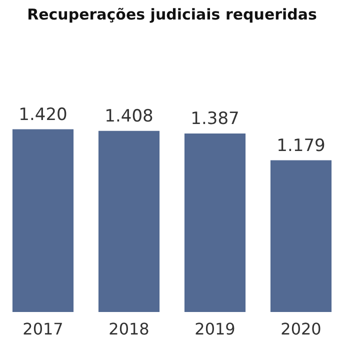 This screenshot has height=344, width=344. I want to click on x-tick-label: 2019, so click(215, 329).